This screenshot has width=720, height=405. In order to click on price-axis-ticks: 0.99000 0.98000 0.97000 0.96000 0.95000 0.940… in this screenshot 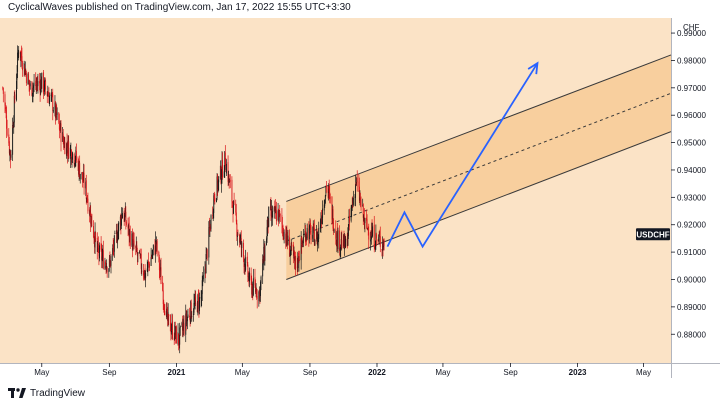, I will do `click(688, 184)`.